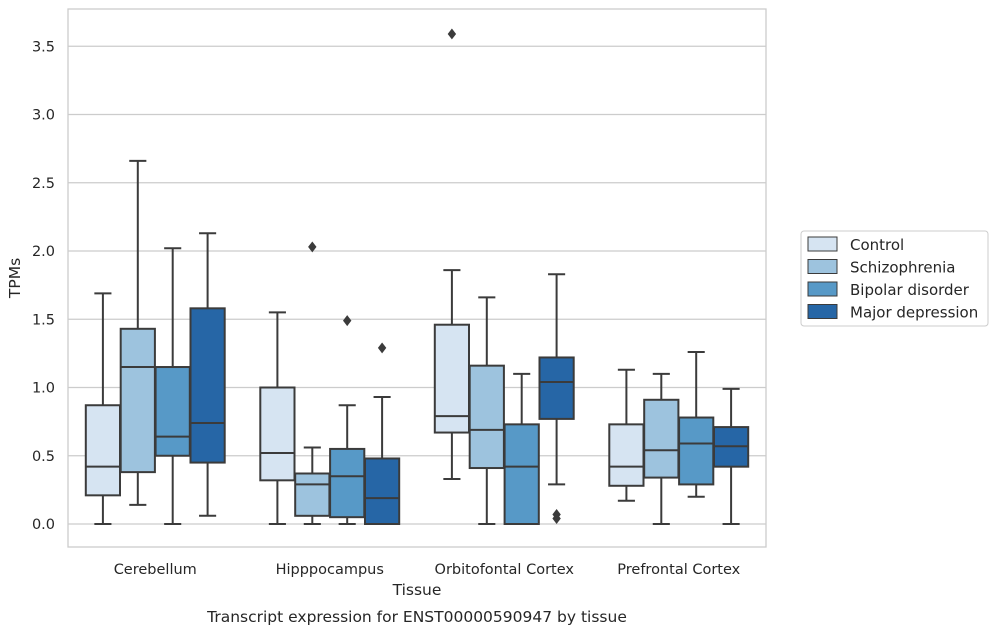 The height and width of the screenshot is (634, 997). Describe the element at coordinates (43, 286) in the screenshot. I see `y-axis-ticks: 0.0 0.5 1.0 1.5 2.0 2.5 3.0 3.5` at that location.